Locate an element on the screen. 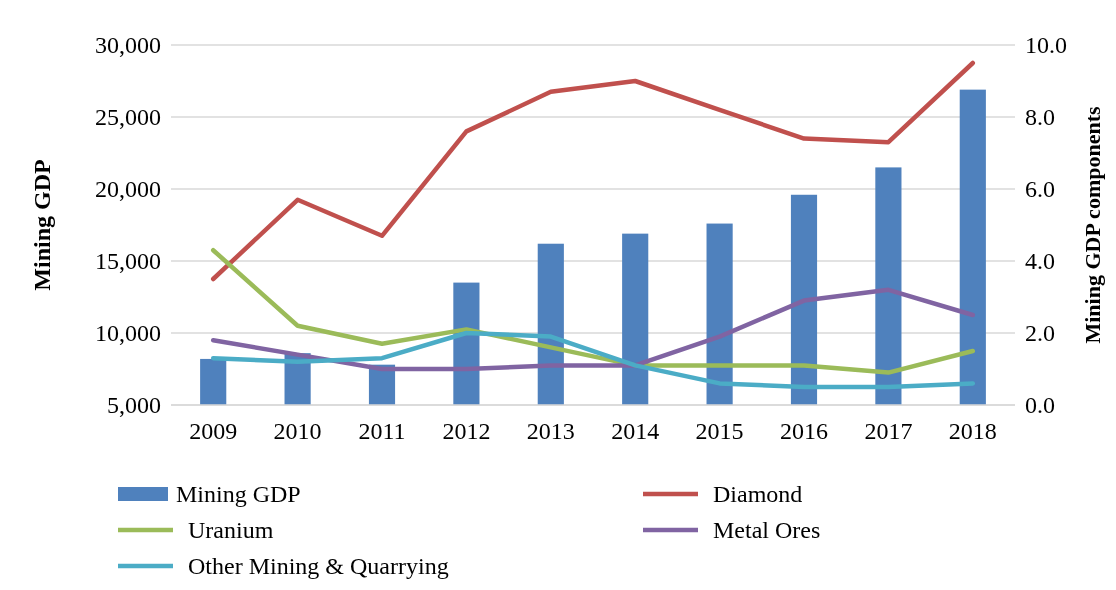  y2-tick-label: 4.0 is located at coordinates (1040, 261).